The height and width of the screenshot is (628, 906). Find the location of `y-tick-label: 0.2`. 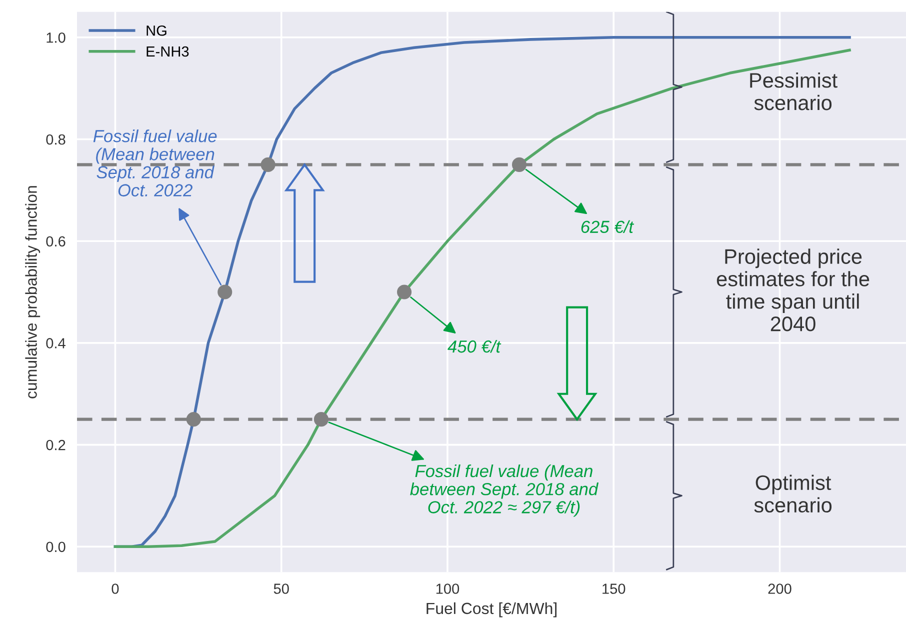

y-tick-label: 0.2 is located at coordinates (56, 445).